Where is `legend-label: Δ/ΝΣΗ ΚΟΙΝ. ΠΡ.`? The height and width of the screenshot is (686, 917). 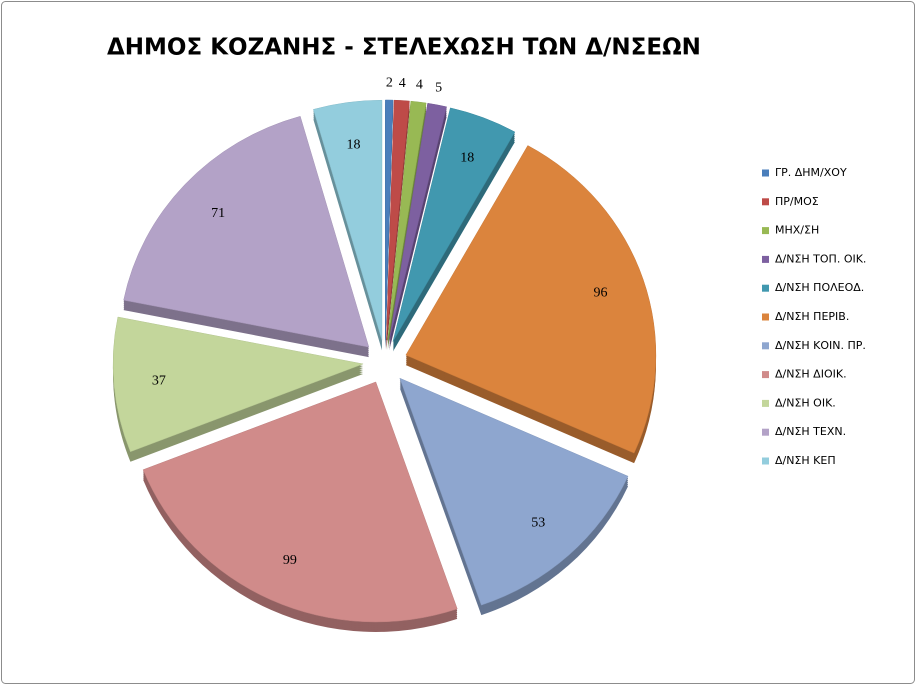
legend-label: Δ/ΝΣΗ ΚΟΙΝ. ΠΡ. is located at coordinates (820, 345).